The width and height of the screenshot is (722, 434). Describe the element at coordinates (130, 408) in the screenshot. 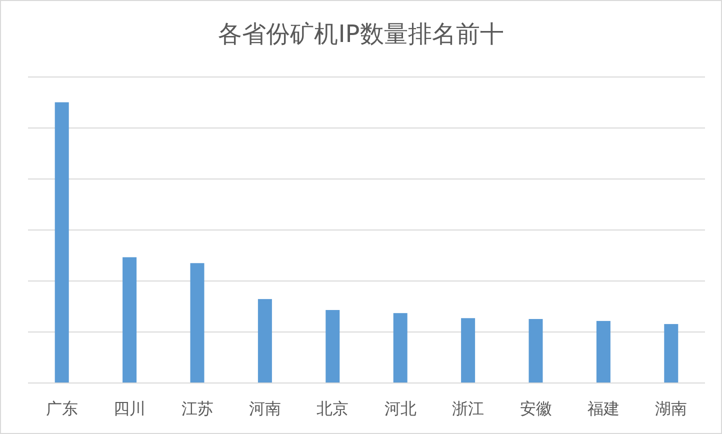

I see `x-tick-label: 四川` at that location.